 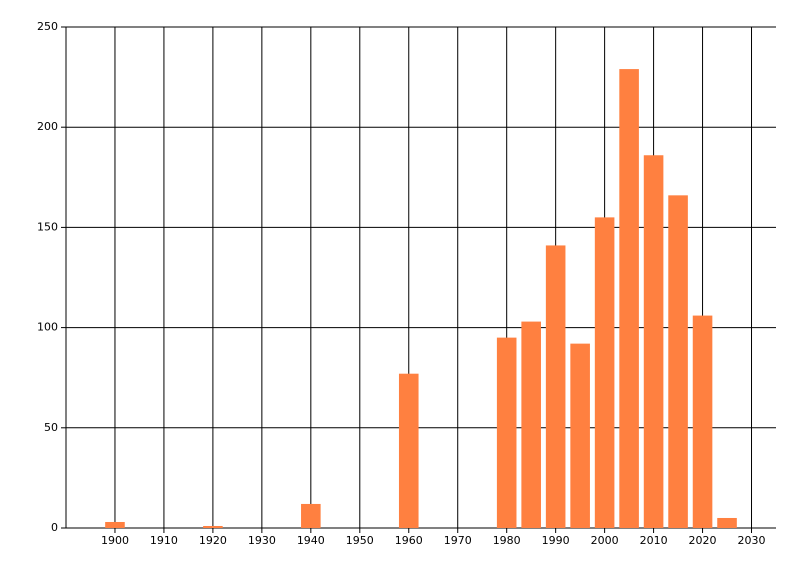 What do you see at coordinates (409, 540) in the screenshot?
I see `x-tick-label: 1960` at bounding box center [409, 540].